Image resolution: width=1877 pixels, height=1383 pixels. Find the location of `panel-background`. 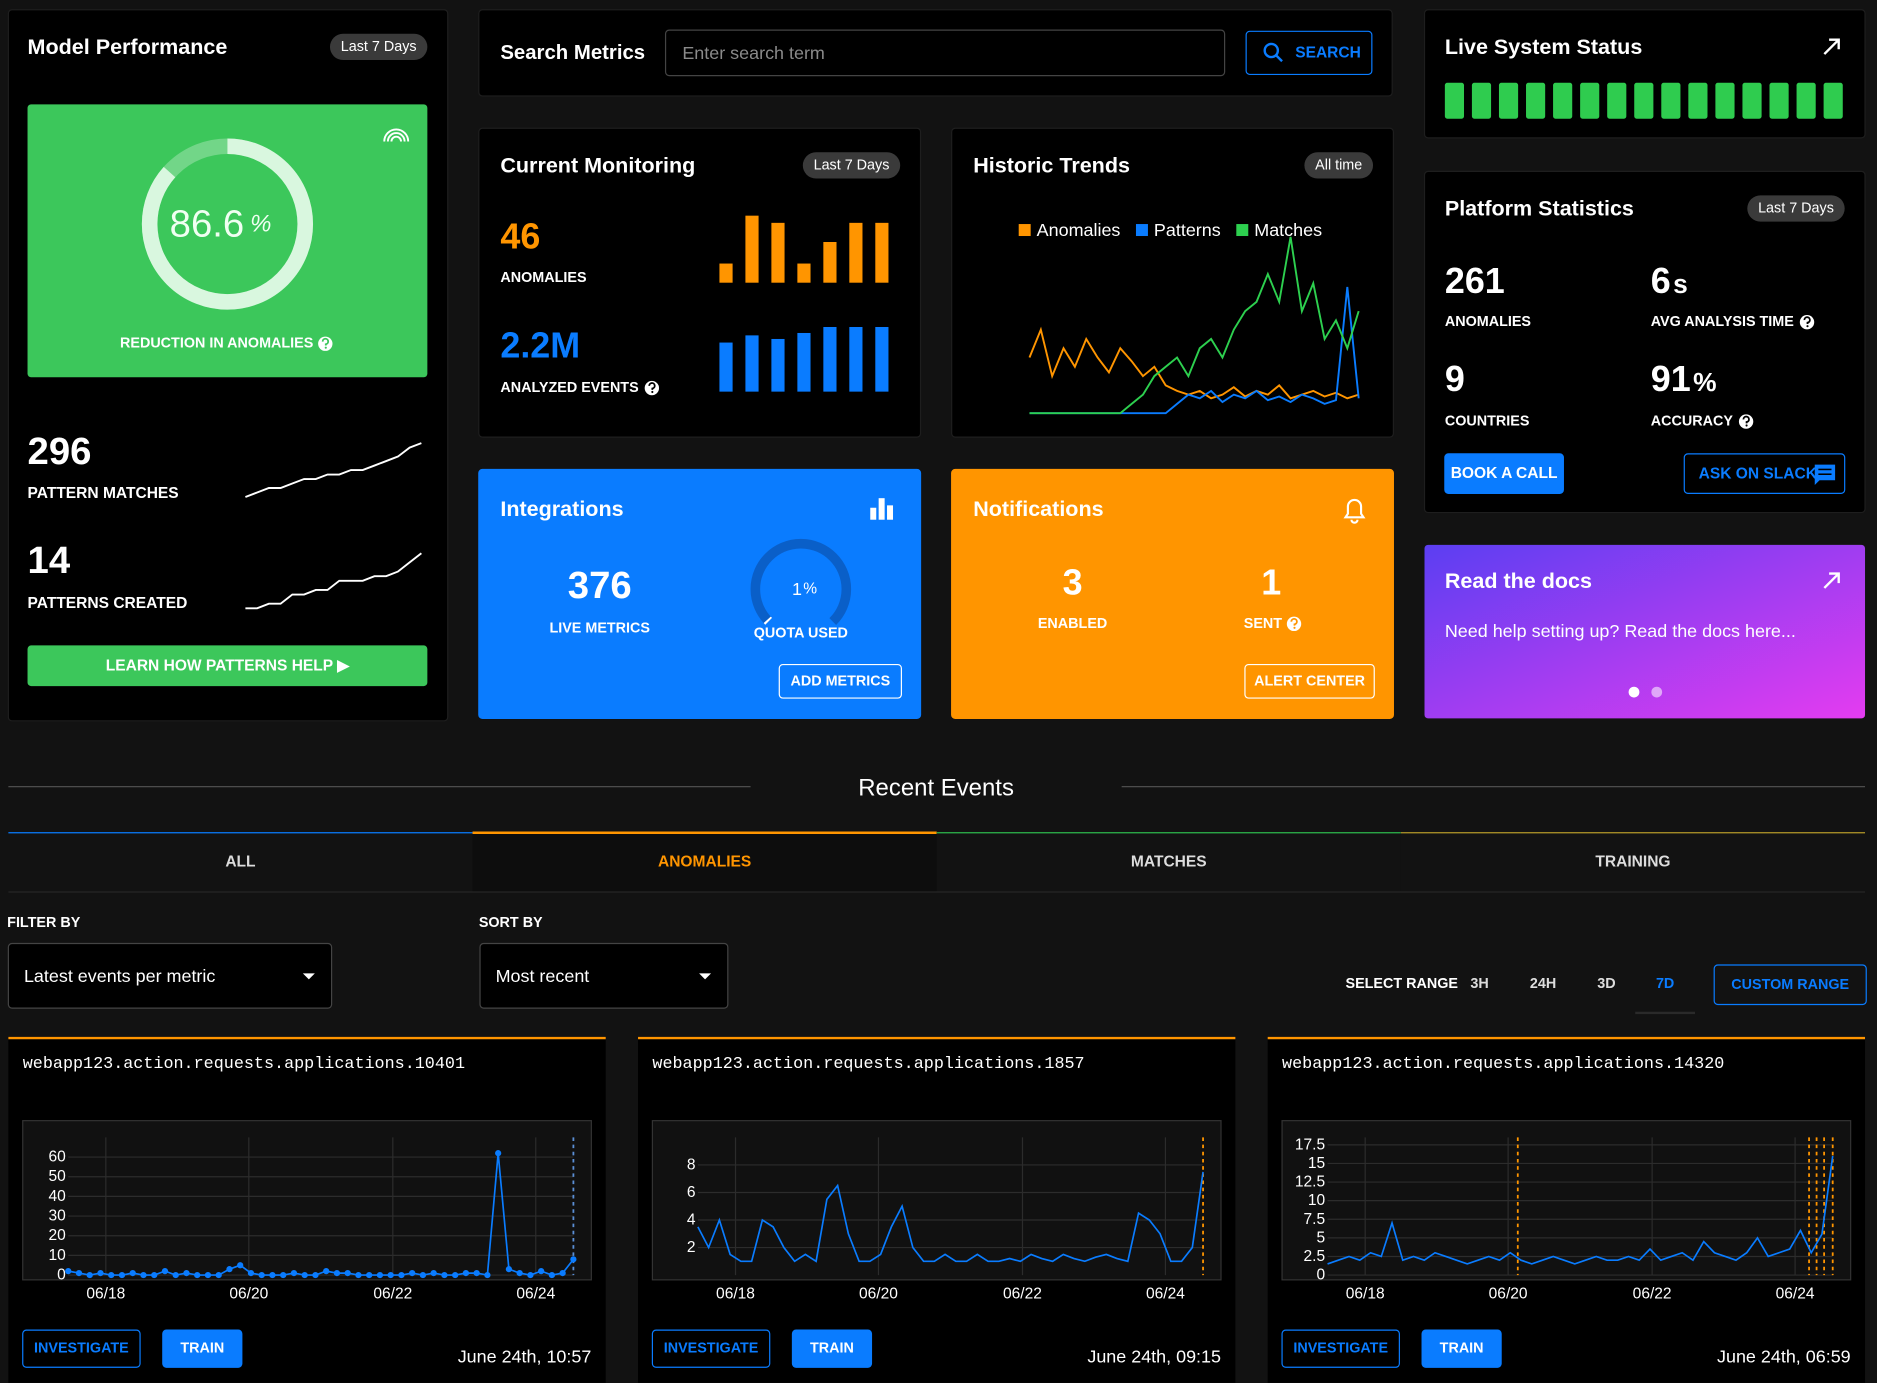

panel-background is located at coordinates (1645, 631).